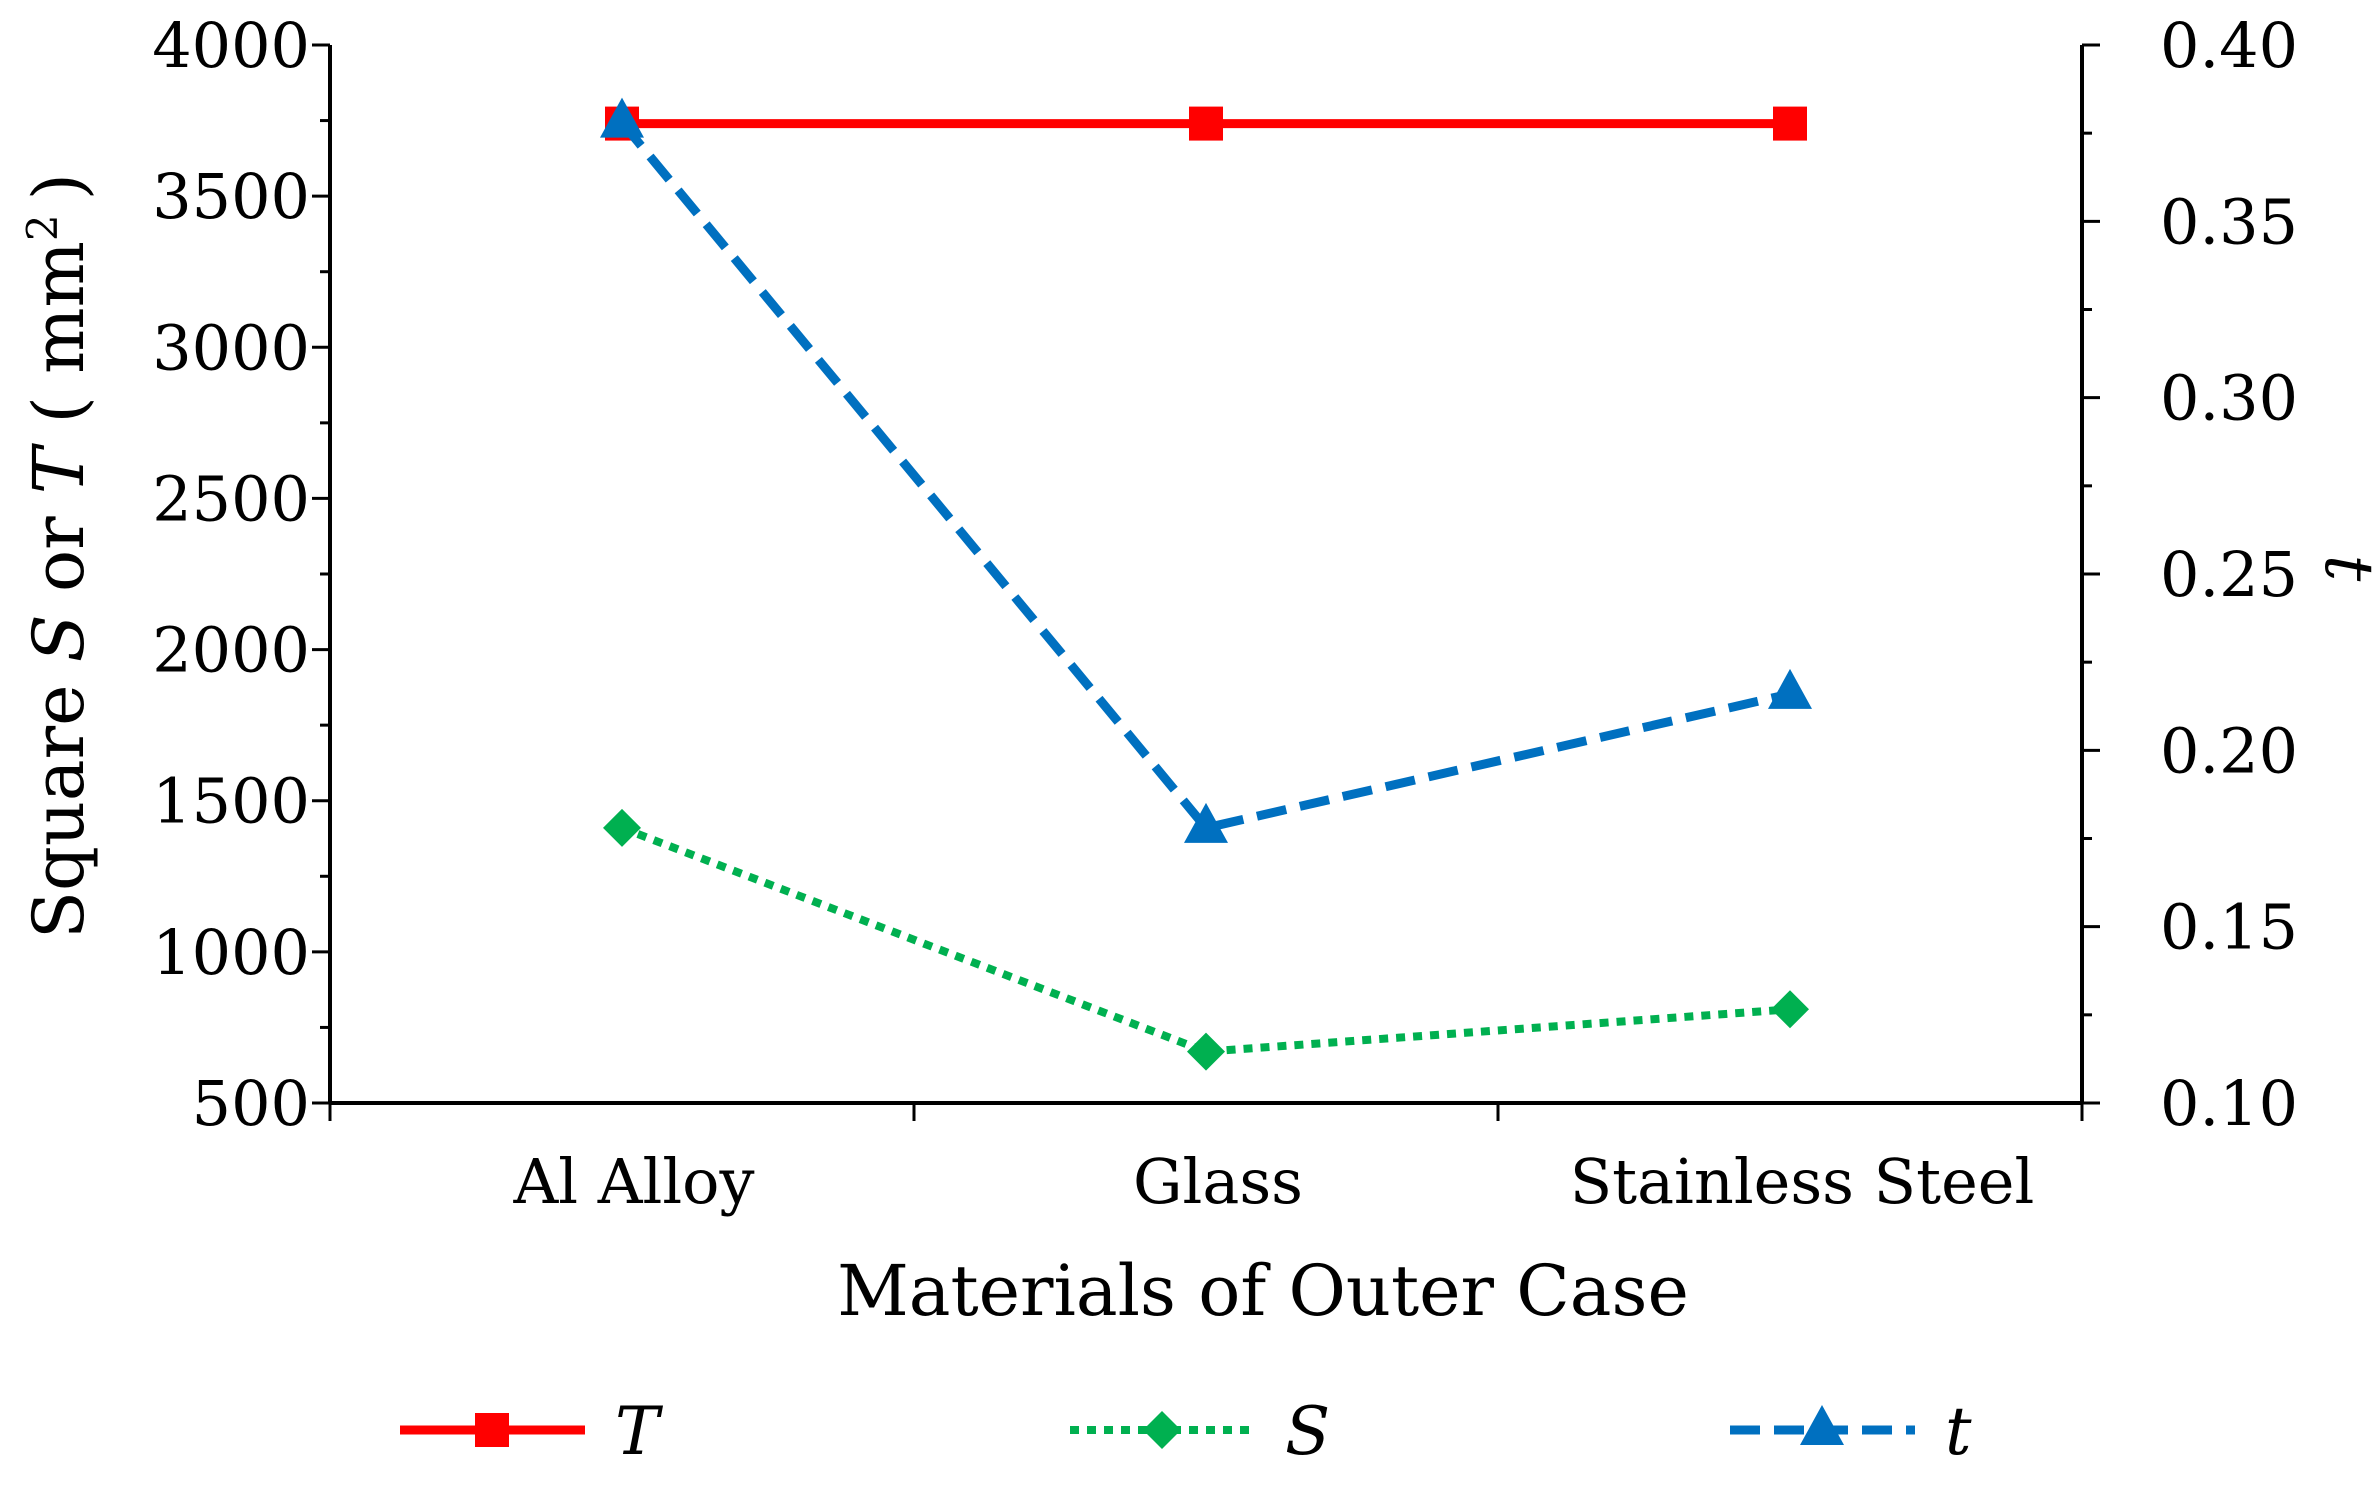 The width and height of the screenshot is (2375, 1491). What do you see at coordinates (1307, 1431) in the screenshot?
I see `legend-label-s: S` at bounding box center [1307, 1431].